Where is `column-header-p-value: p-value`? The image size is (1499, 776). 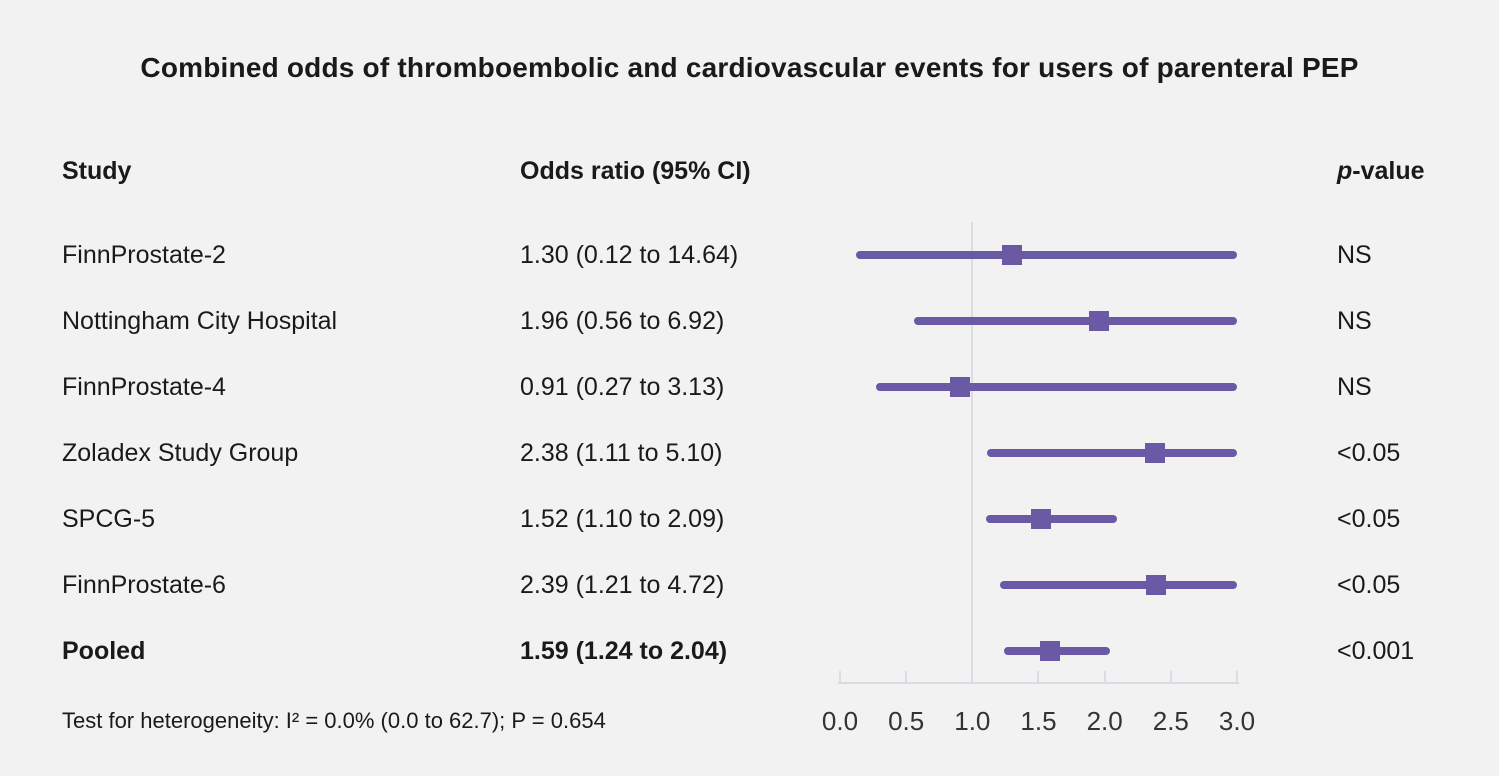 column-header-p-value: p-value is located at coordinates (1381, 171).